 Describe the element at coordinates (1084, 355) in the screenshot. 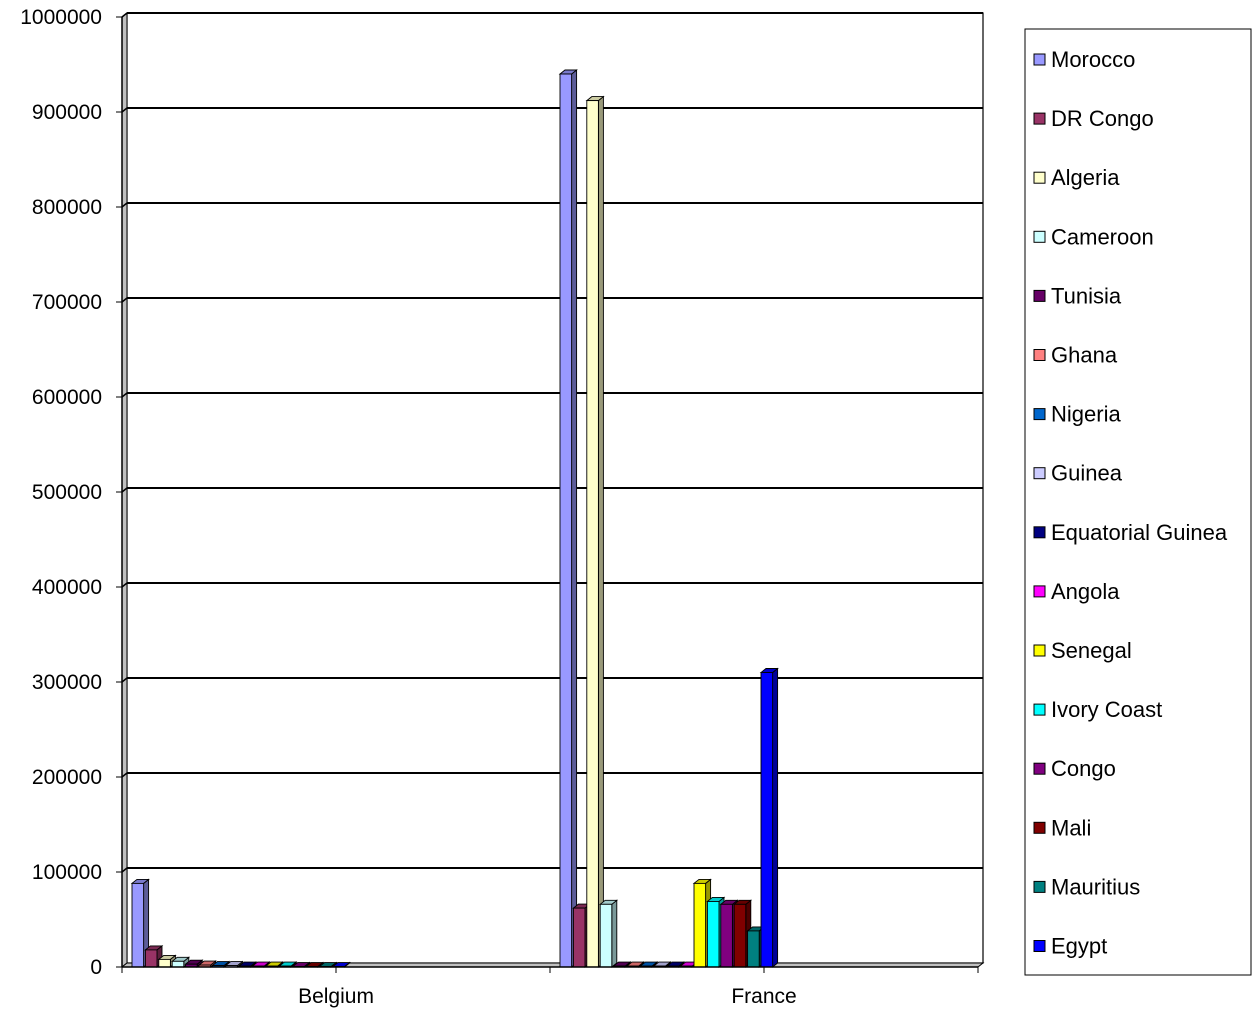

I see `legend-label: Ghana` at that location.